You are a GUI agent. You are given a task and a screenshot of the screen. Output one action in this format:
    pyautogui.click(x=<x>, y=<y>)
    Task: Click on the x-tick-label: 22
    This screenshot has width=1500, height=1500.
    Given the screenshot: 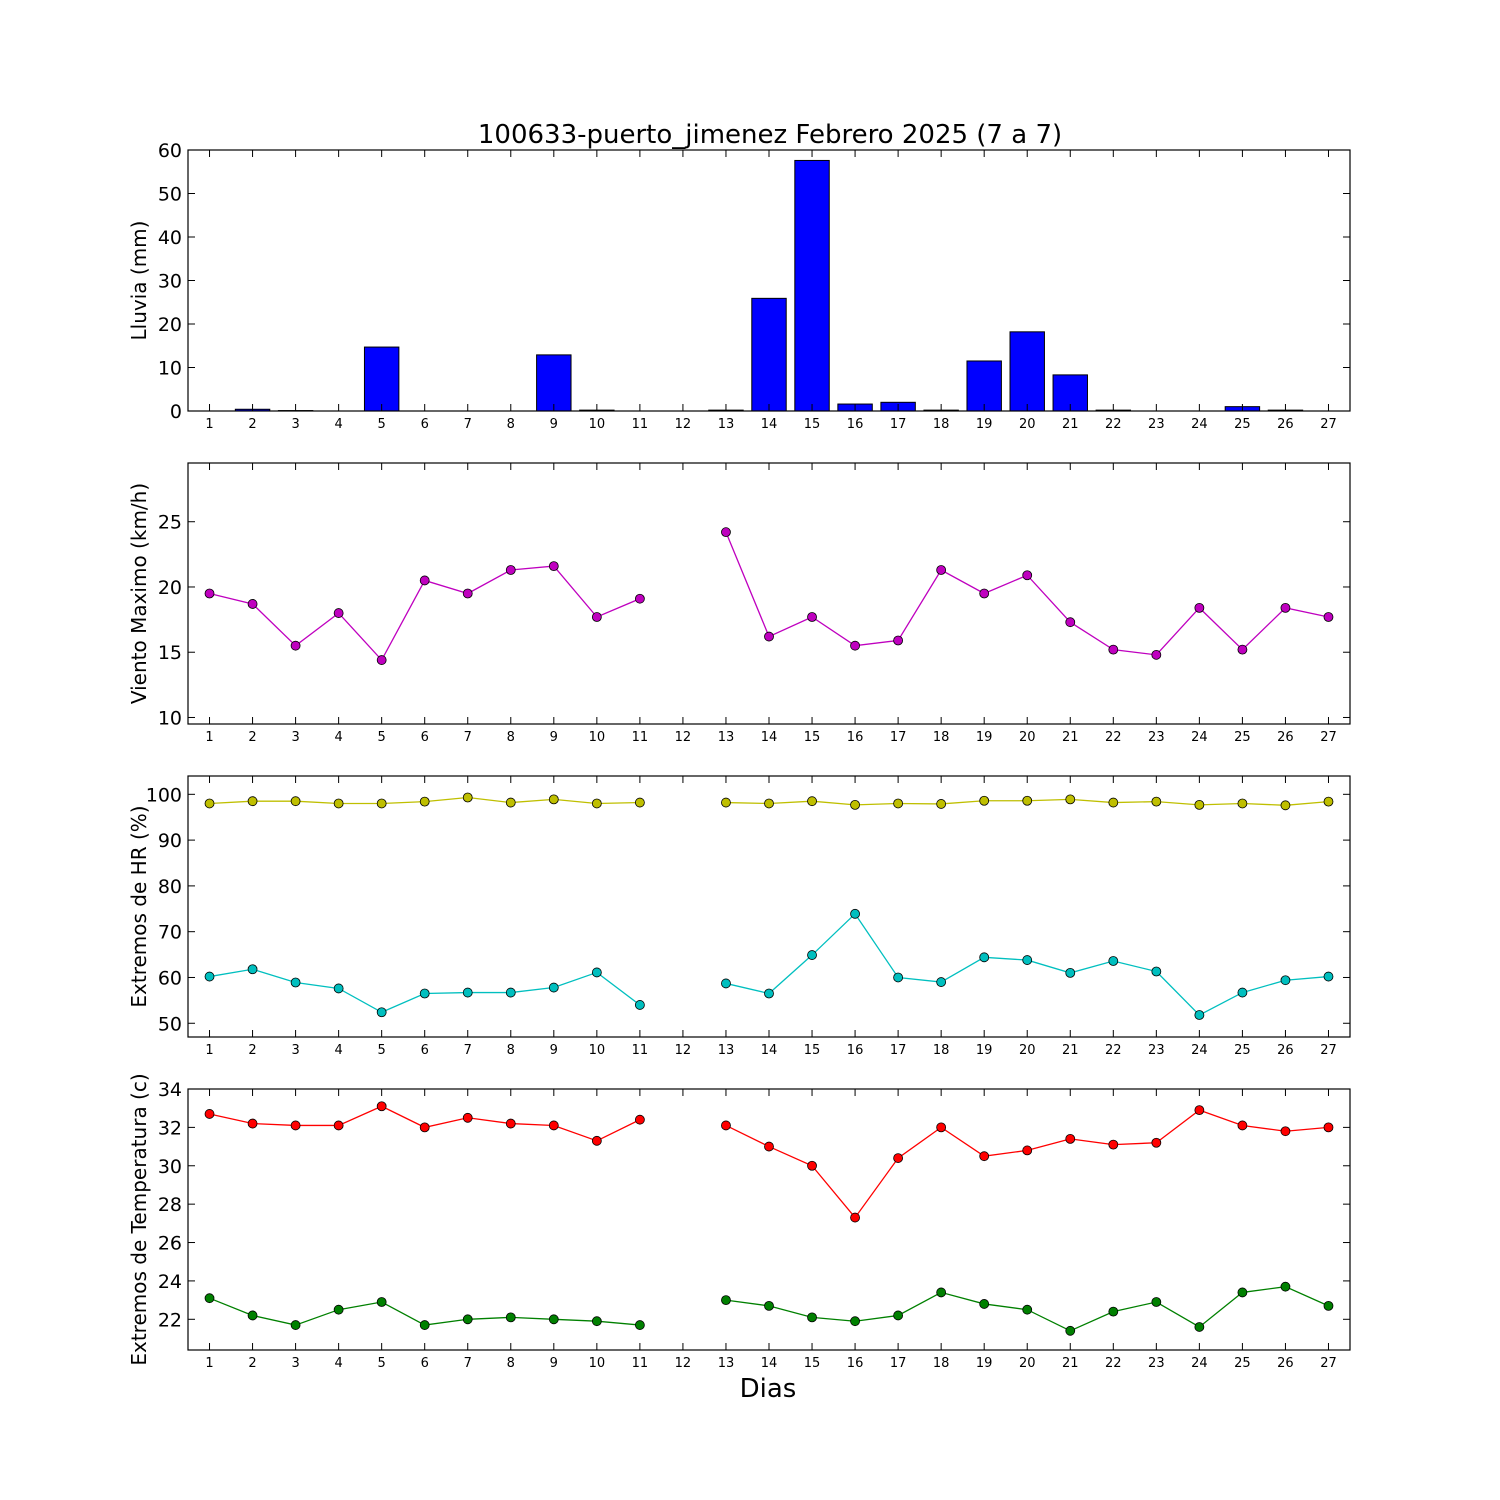 What is the action you would take?
    pyautogui.click(x=1113, y=737)
    